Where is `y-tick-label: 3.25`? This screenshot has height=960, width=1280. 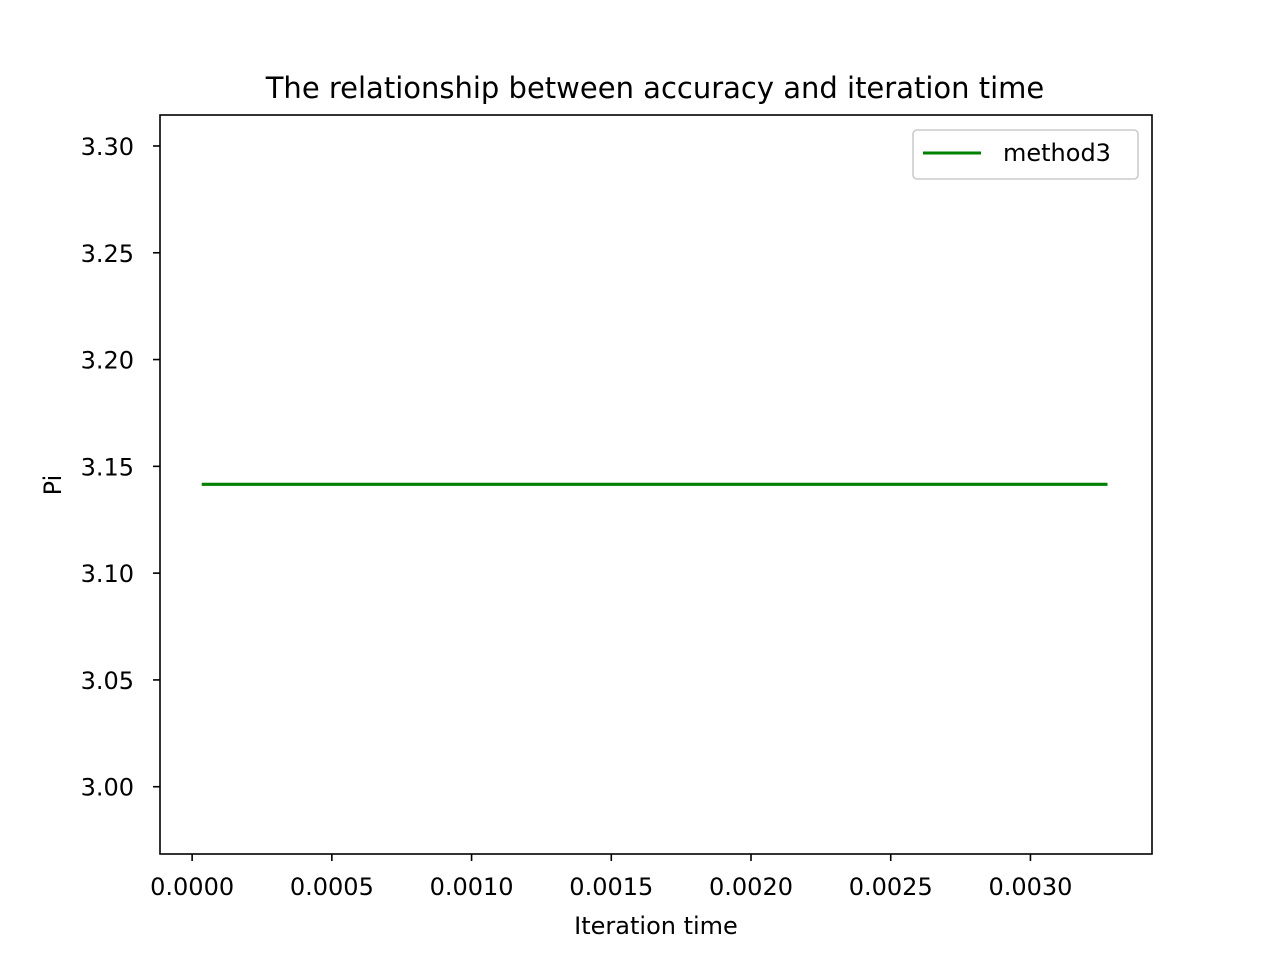 y-tick-label: 3.25 is located at coordinates (107, 254).